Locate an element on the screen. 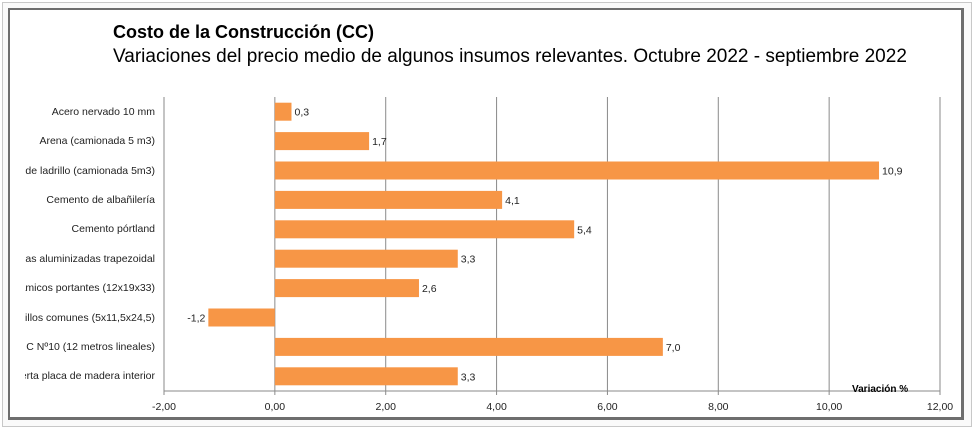  x-tick-label: 12,00 is located at coordinates (940, 407).